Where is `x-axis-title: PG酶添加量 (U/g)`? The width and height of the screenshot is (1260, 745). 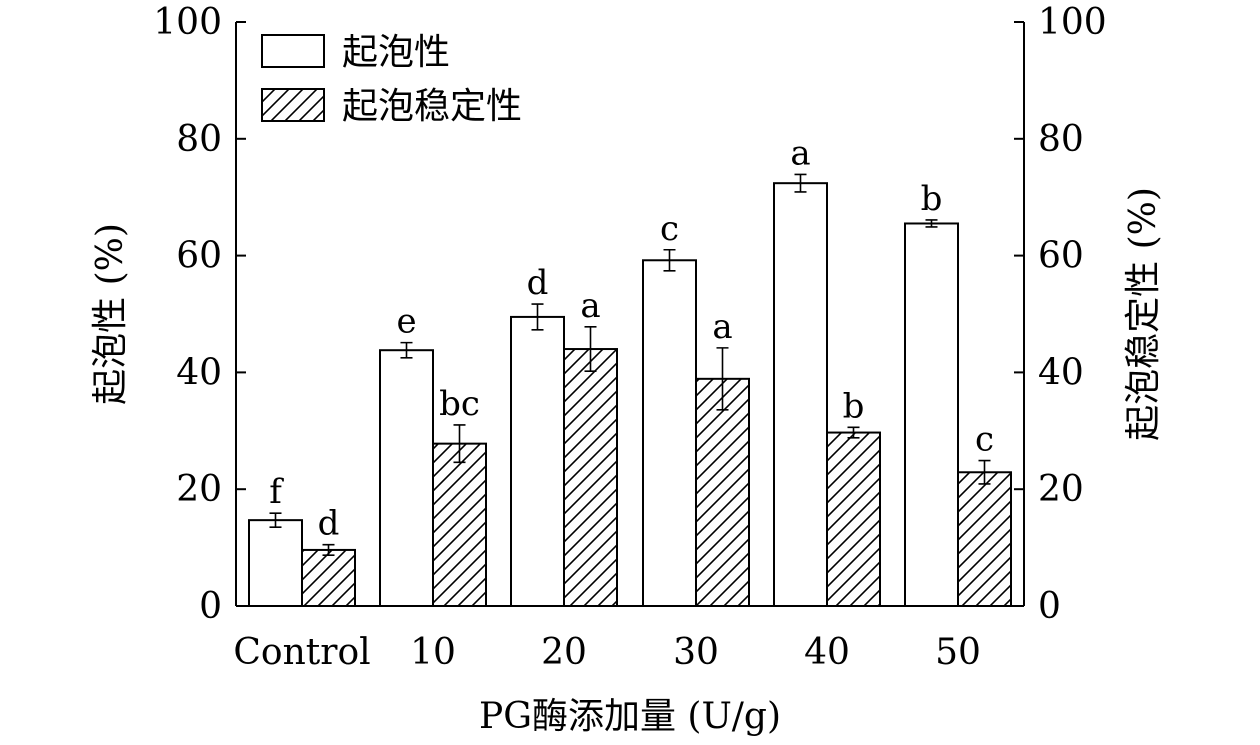 x-axis-title: PG酶添加量 (U/g) is located at coordinates (630, 716).